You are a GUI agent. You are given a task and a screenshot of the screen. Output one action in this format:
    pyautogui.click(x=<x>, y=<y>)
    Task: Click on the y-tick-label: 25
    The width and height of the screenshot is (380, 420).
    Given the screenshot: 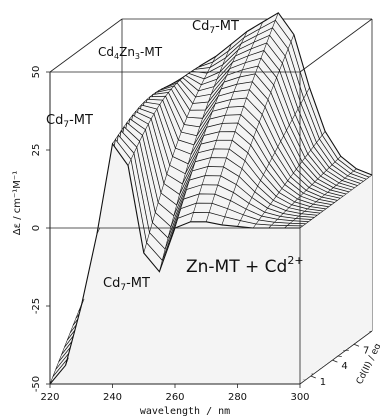 What is the action you would take?
    pyautogui.click(x=36, y=150)
    